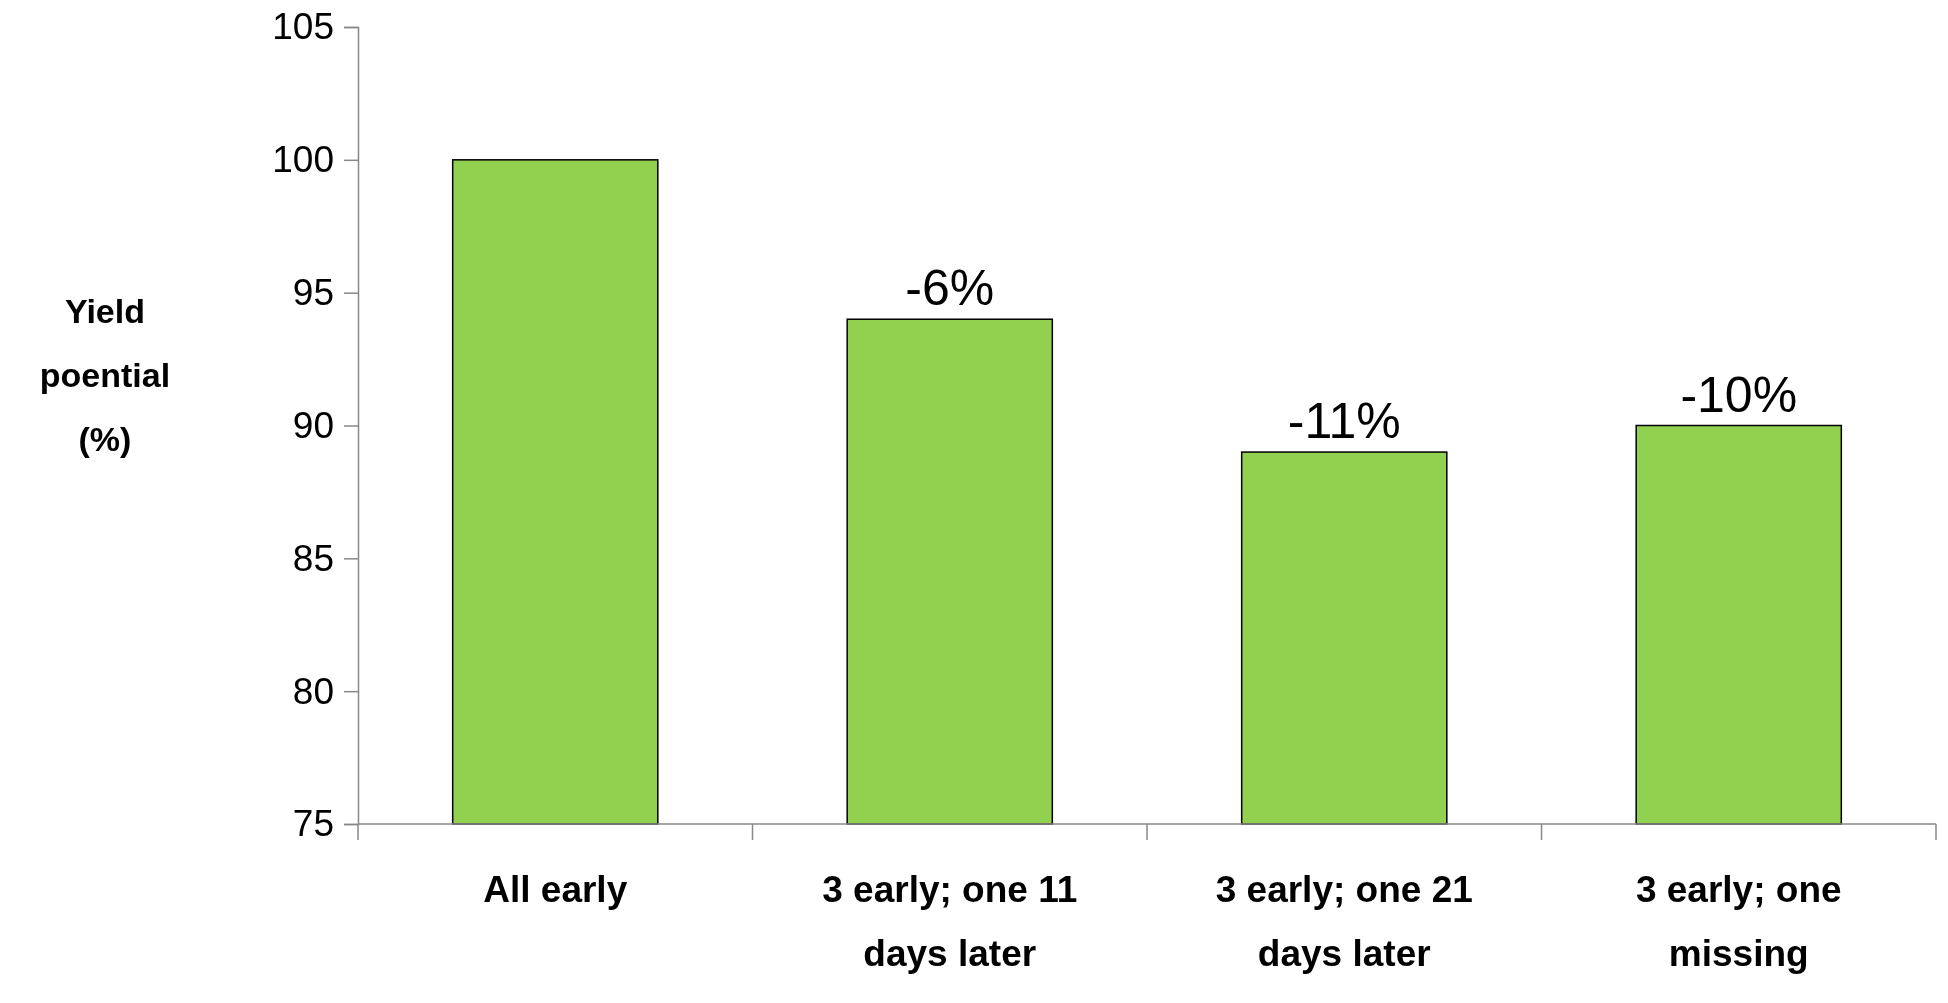 The image size is (1948, 1003). I want to click on y-tick-label: 75, so click(313, 824).